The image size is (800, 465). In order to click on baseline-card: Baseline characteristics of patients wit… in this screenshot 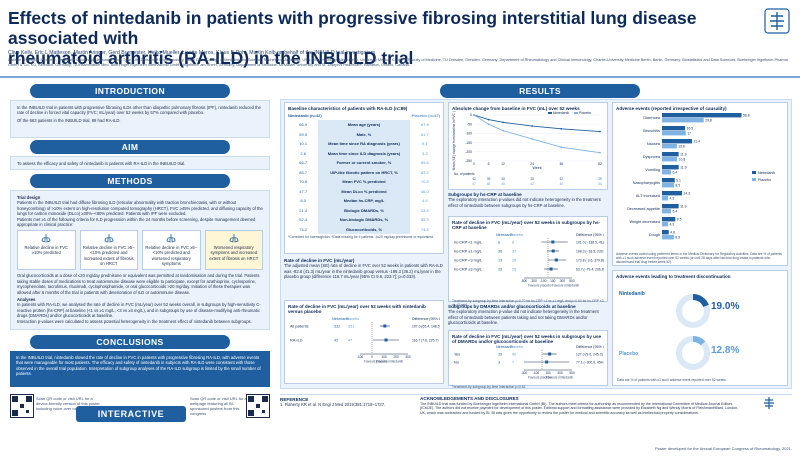, I will do `click(364, 178)`.